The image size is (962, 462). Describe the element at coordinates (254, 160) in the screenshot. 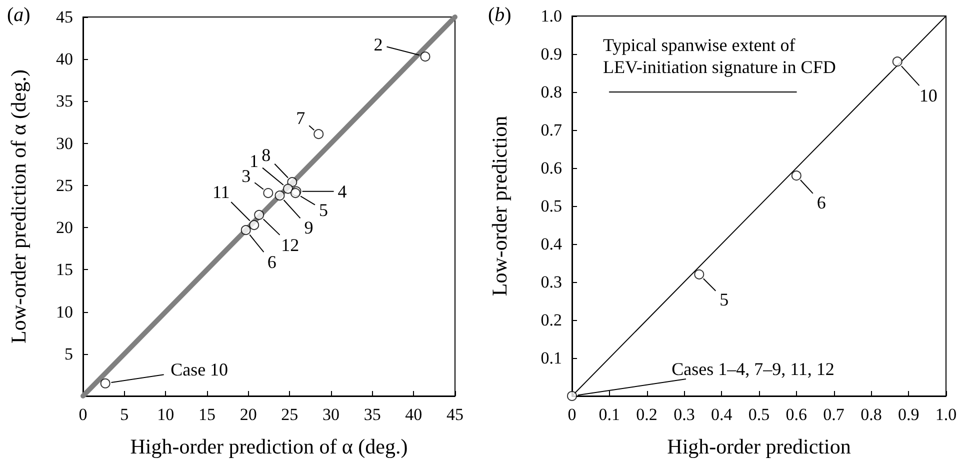

I see `annotation: 1` at that location.